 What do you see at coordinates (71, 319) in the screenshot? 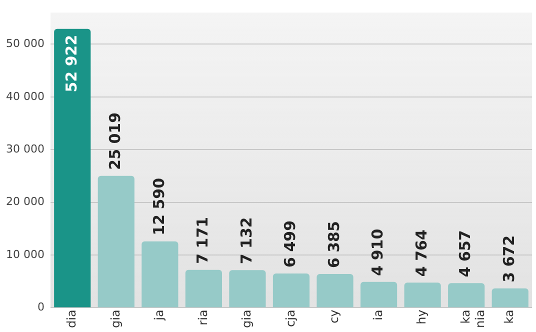
I see `x-tick-label: dia` at bounding box center [71, 319].